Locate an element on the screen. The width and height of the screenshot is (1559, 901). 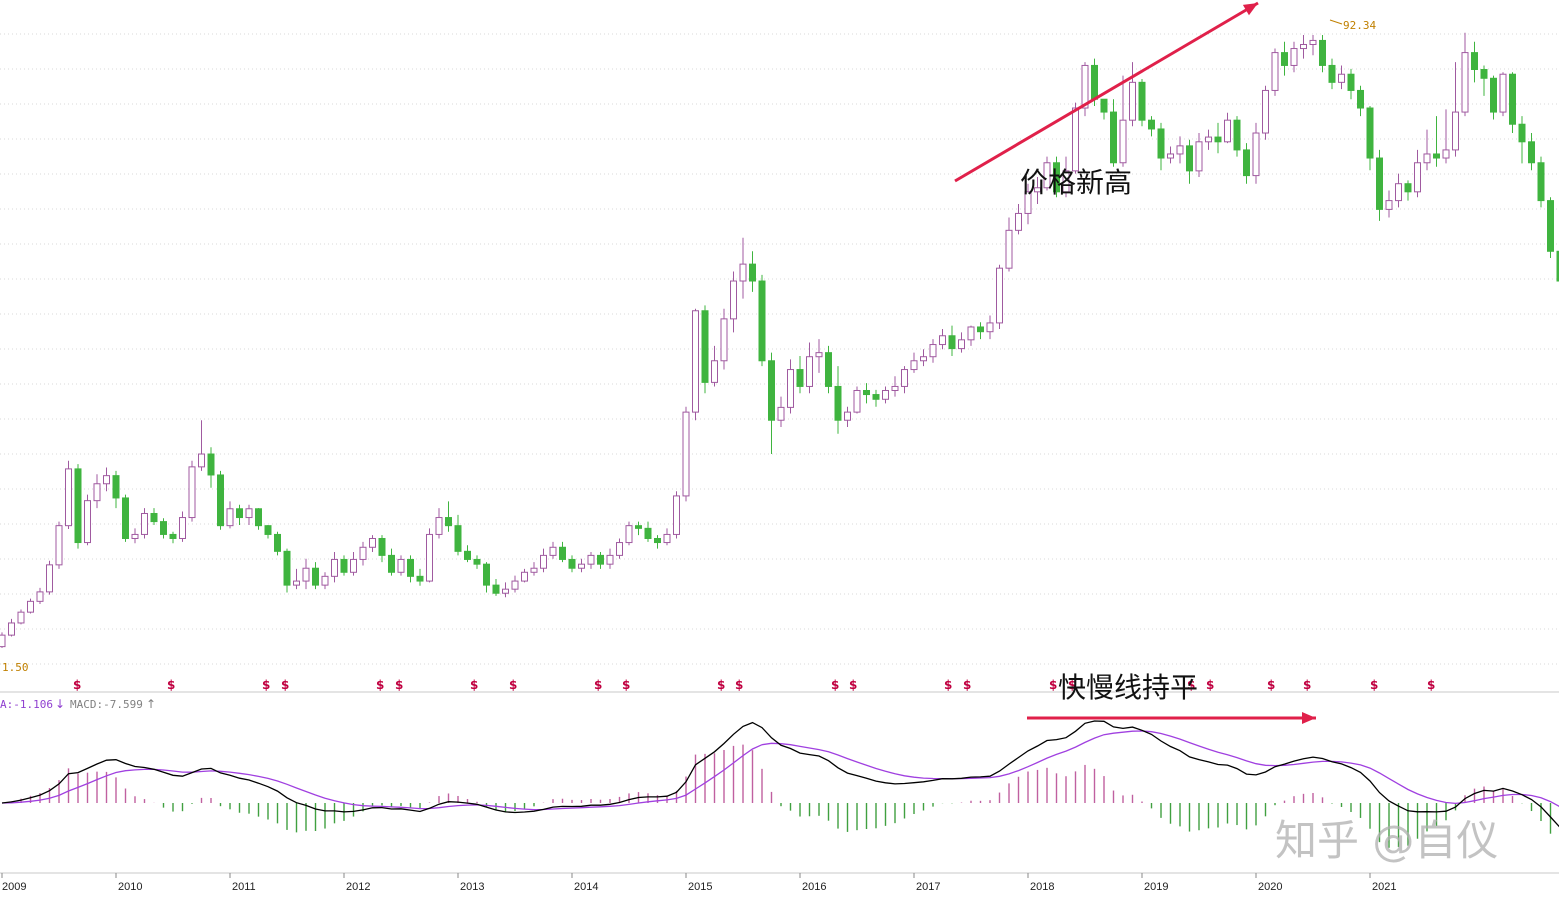
trend-arrow-price-head is located at coordinates (1250, 9).